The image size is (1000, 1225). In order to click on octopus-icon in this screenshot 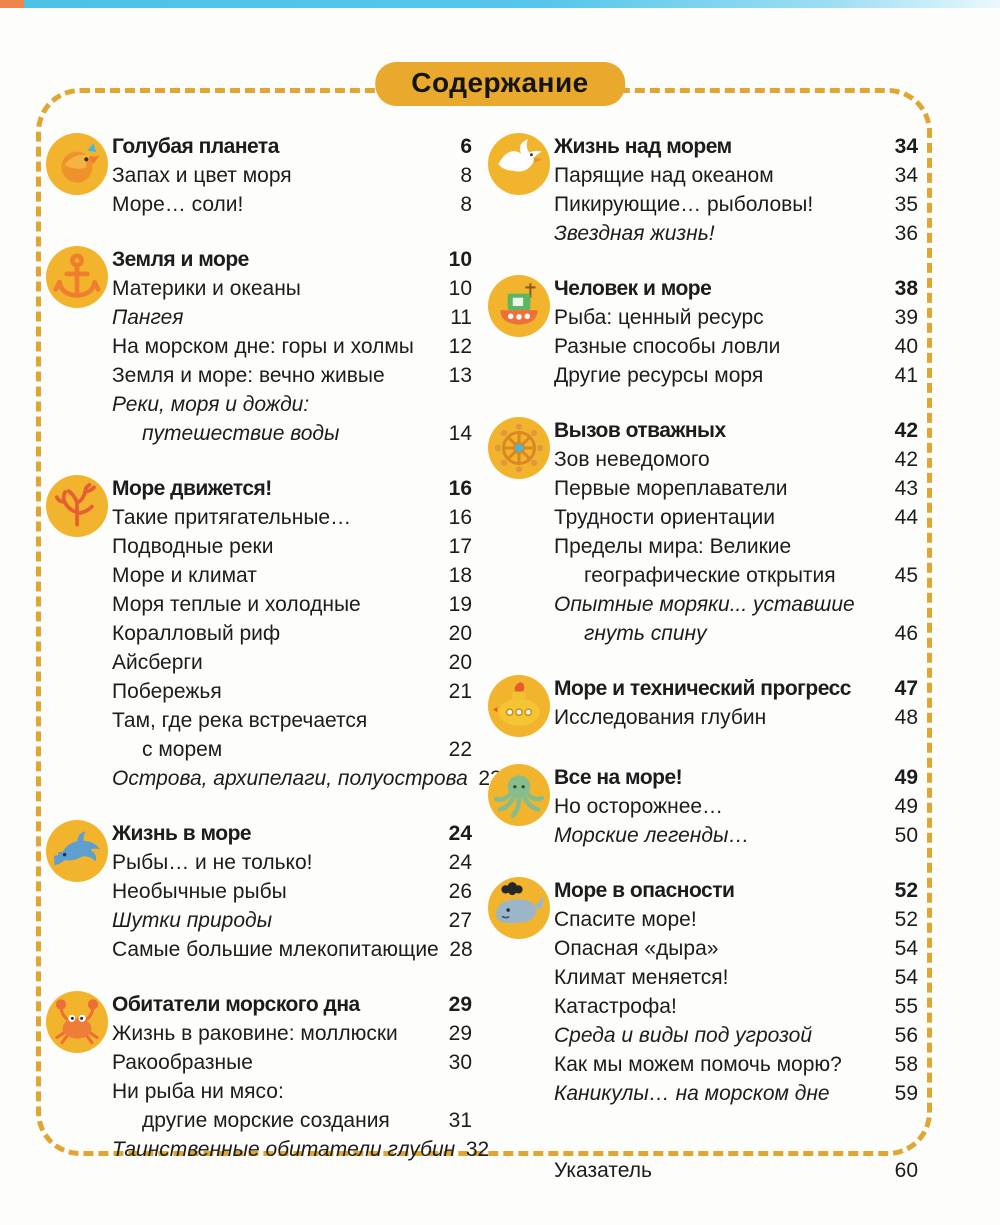, I will do `click(519, 795)`.